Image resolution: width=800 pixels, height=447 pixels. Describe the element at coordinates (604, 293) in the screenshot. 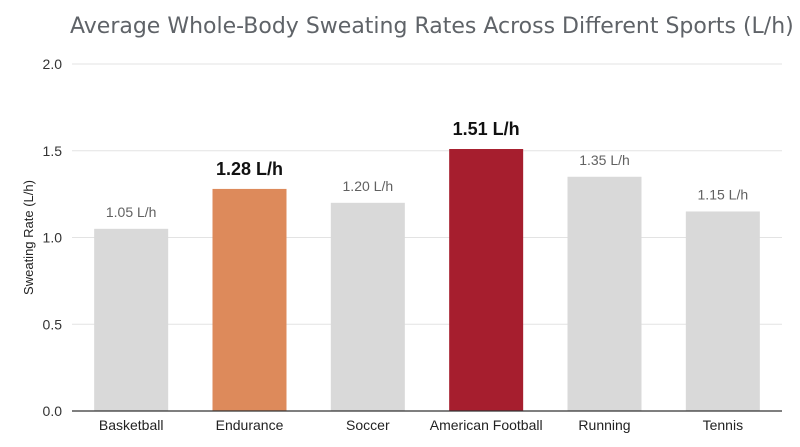

I see `bar-running` at that location.